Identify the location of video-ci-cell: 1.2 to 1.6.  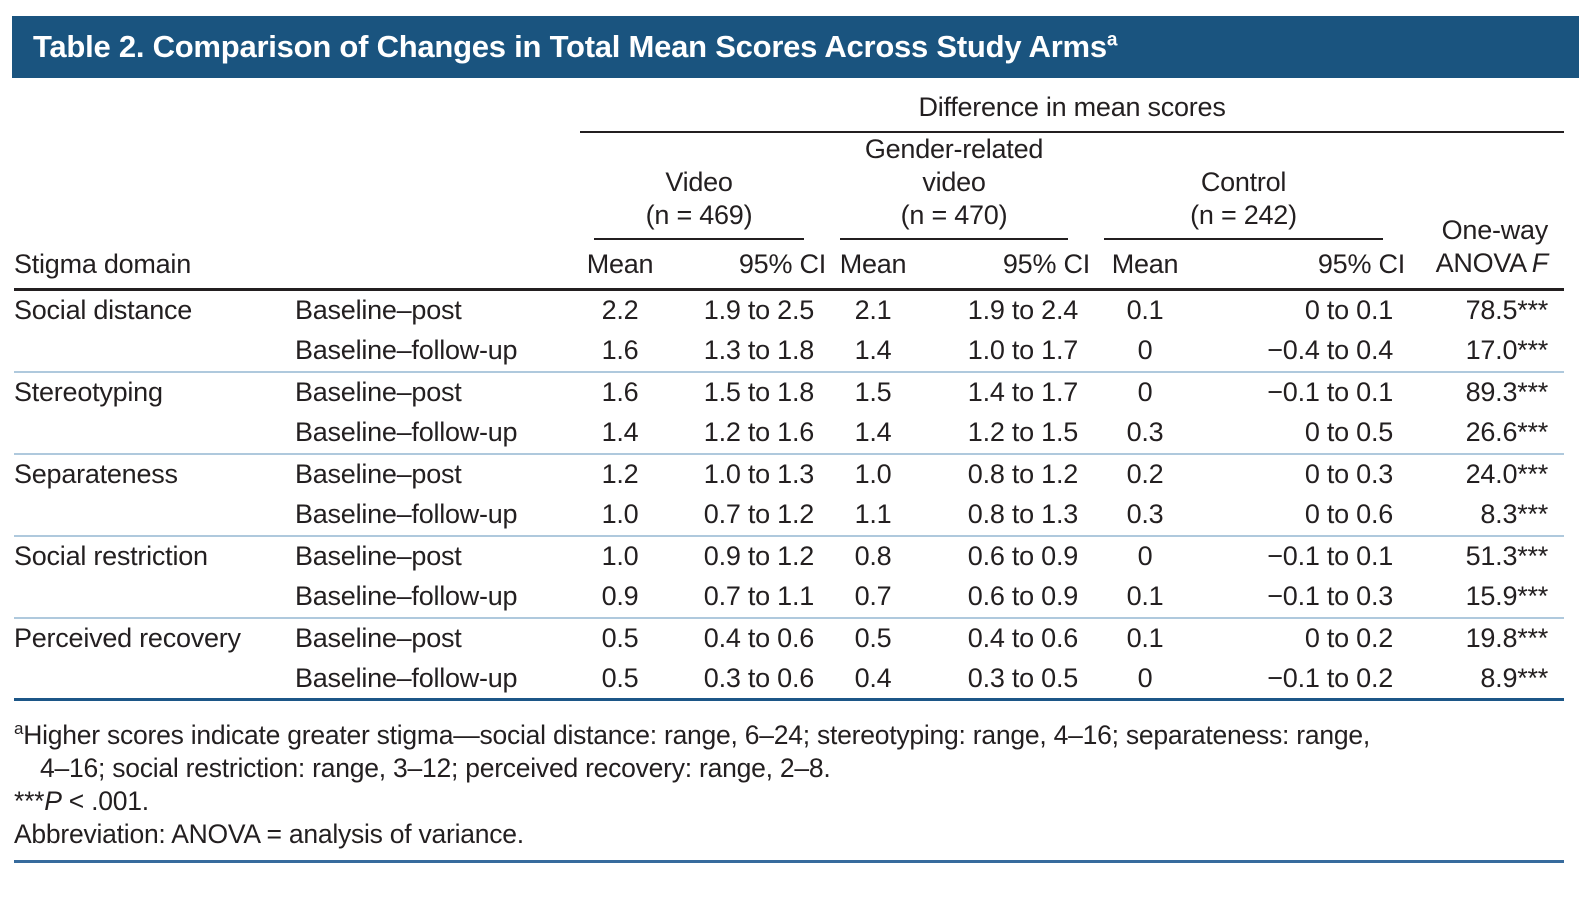
(743, 433).